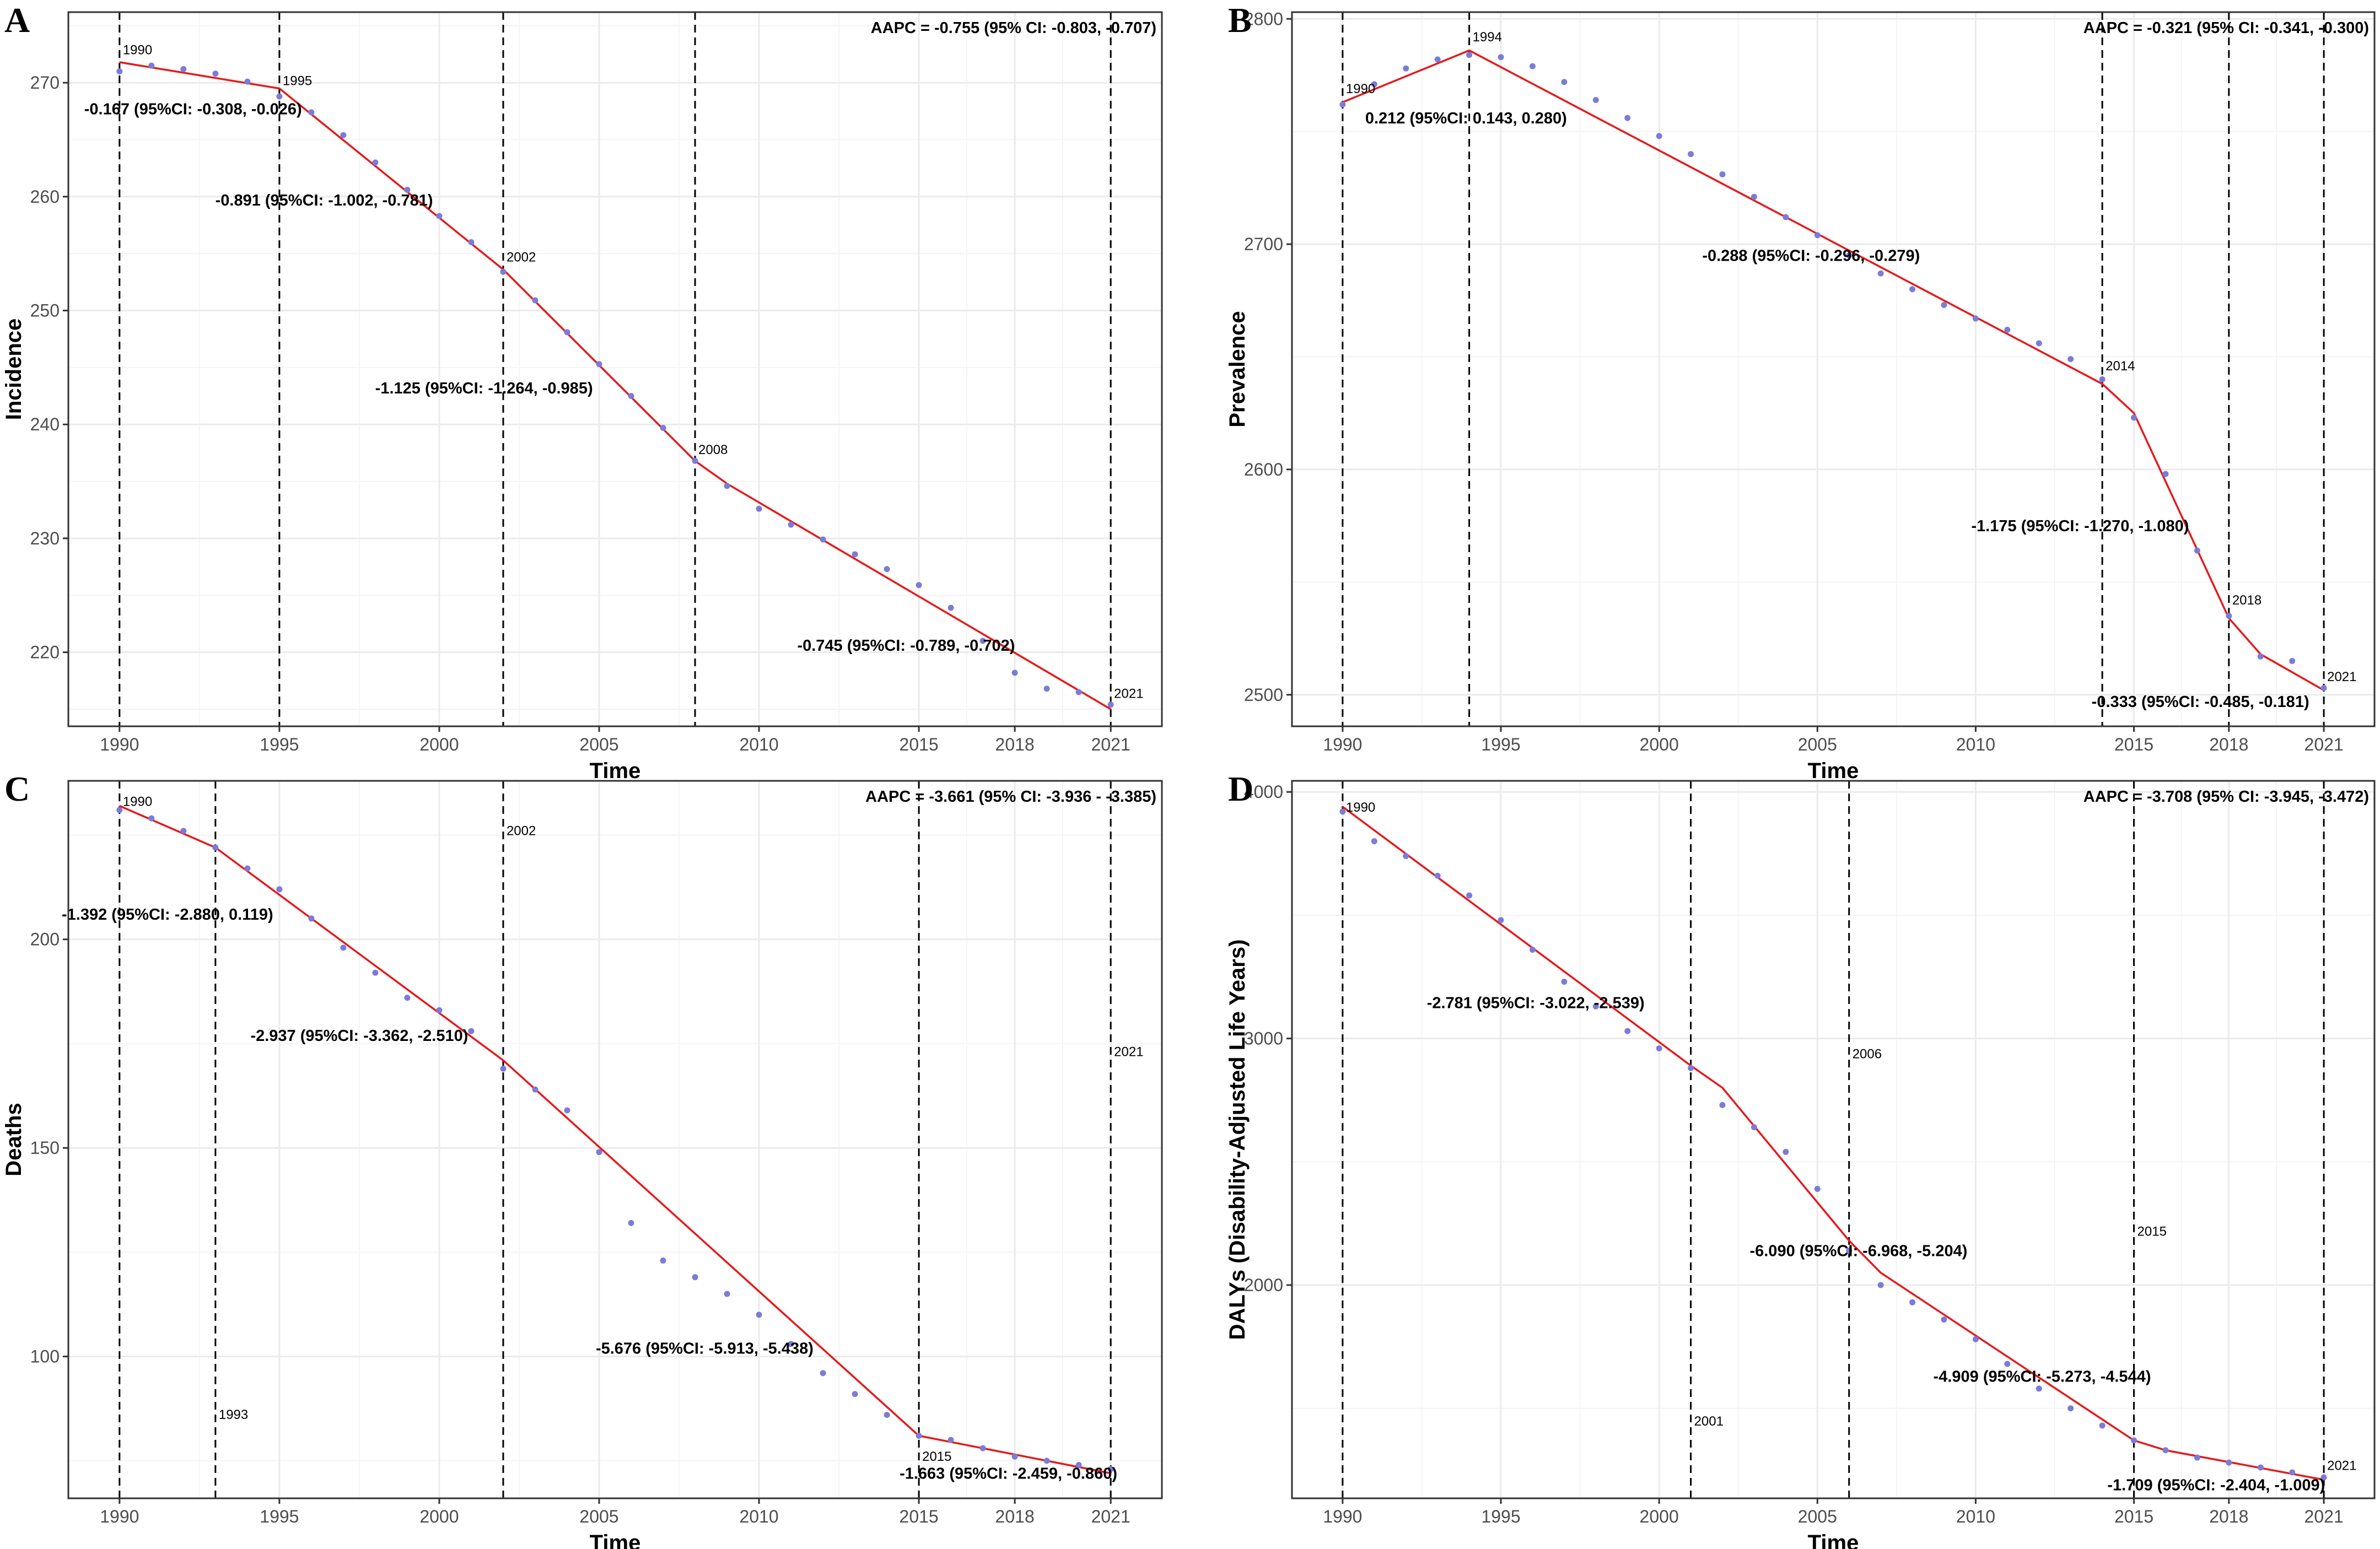 The height and width of the screenshot is (1549, 2380). What do you see at coordinates (1008, 1474) in the screenshot?
I see `segment-apc-label: -1.663 (95%CI: -2.459, -0.860)` at bounding box center [1008, 1474].